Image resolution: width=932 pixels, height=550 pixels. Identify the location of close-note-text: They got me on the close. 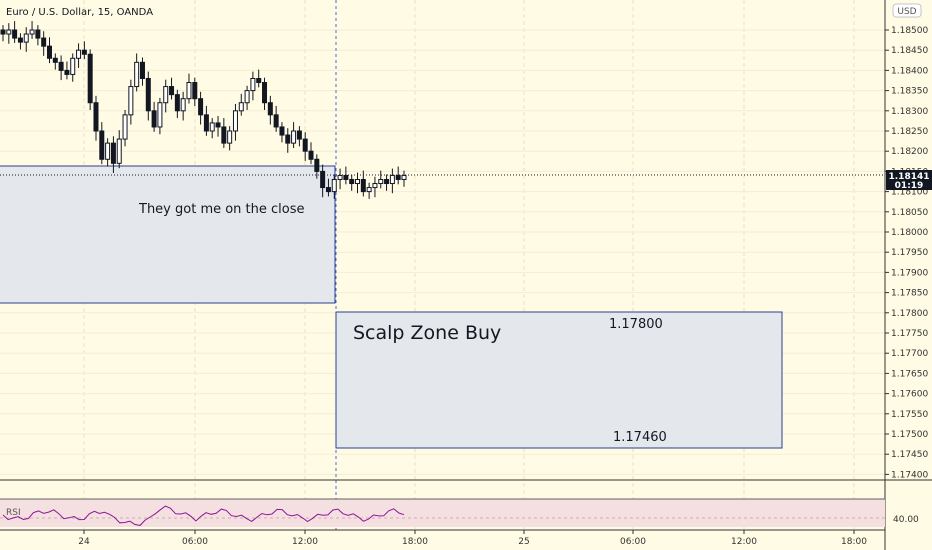
(221, 209).